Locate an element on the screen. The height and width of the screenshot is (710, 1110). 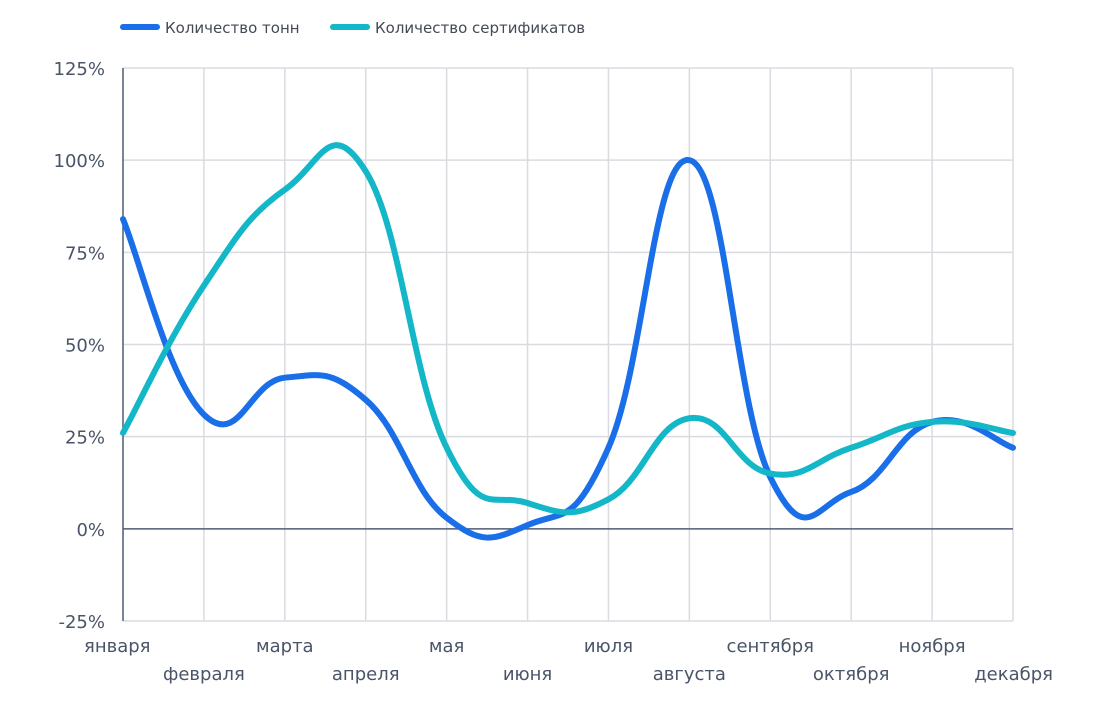
x-tick-label: февраля is located at coordinates (204, 674).